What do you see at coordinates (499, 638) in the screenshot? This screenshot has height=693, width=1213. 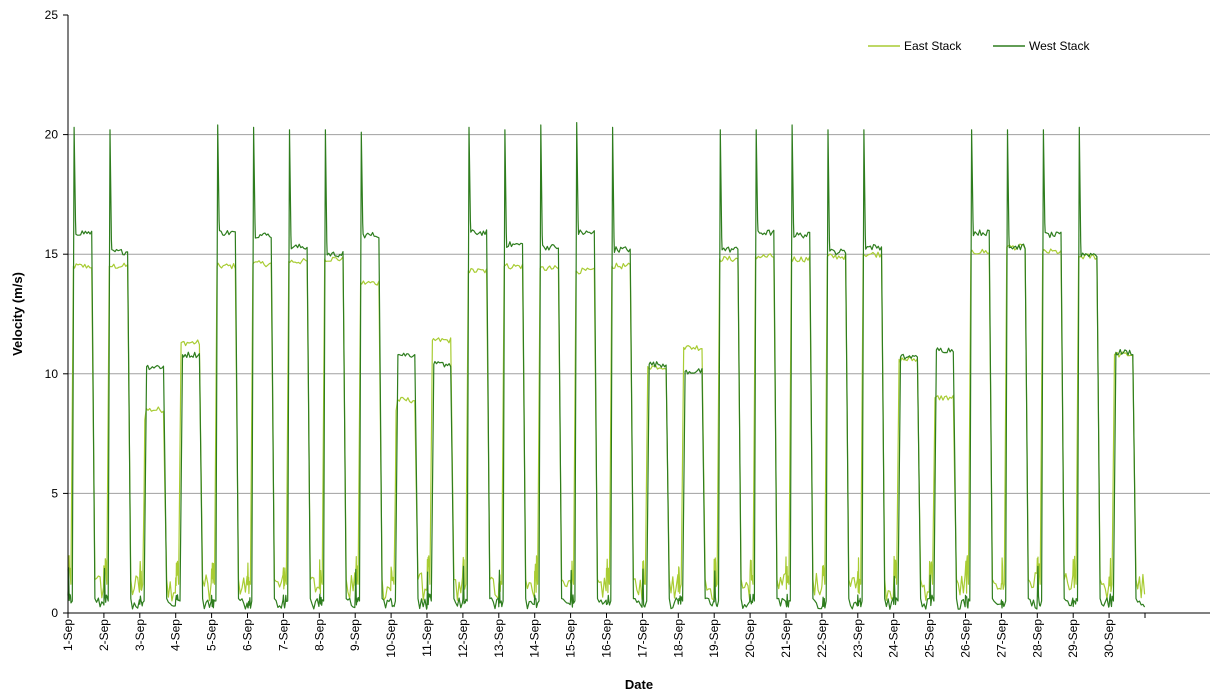 I see `x-tick-label: 13-Sep` at bounding box center [499, 638].